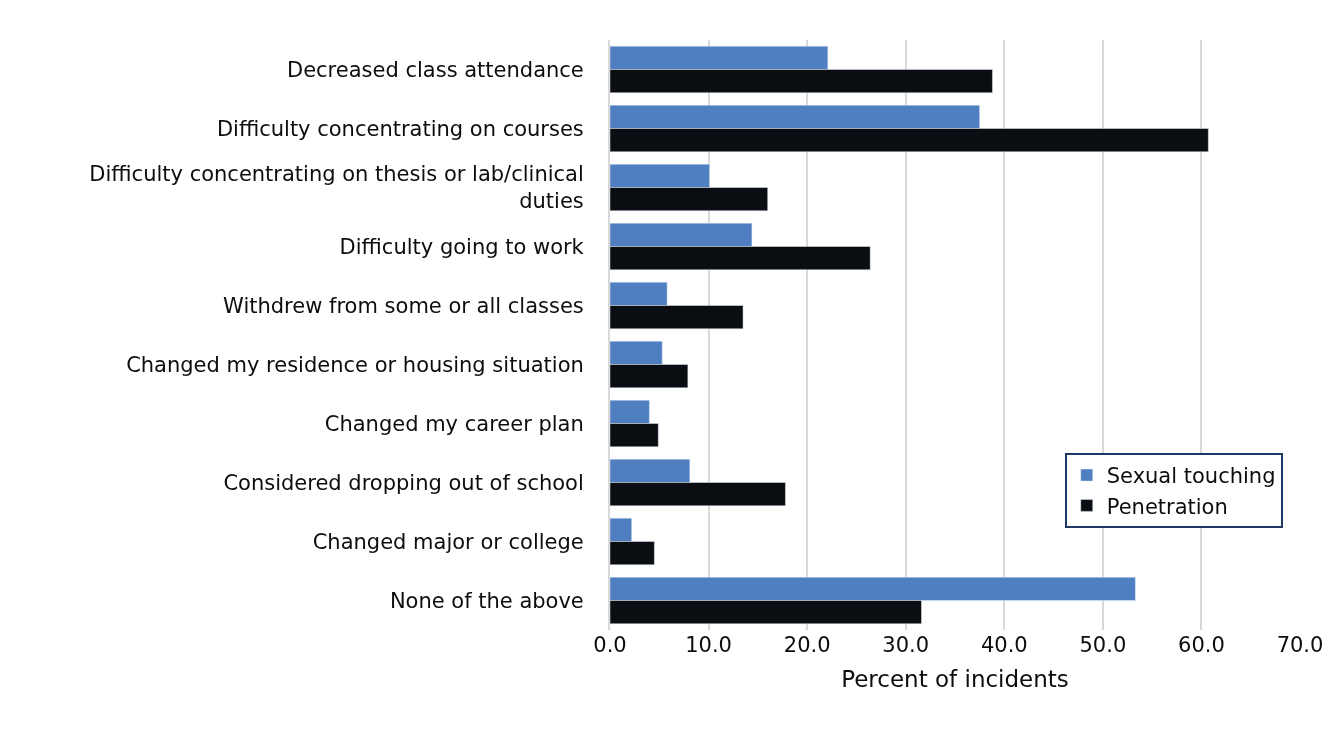 The height and width of the screenshot is (740, 1332). What do you see at coordinates (435, 69) in the screenshot?
I see `y-tick-label: Decreased class attendance` at bounding box center [435, 69].